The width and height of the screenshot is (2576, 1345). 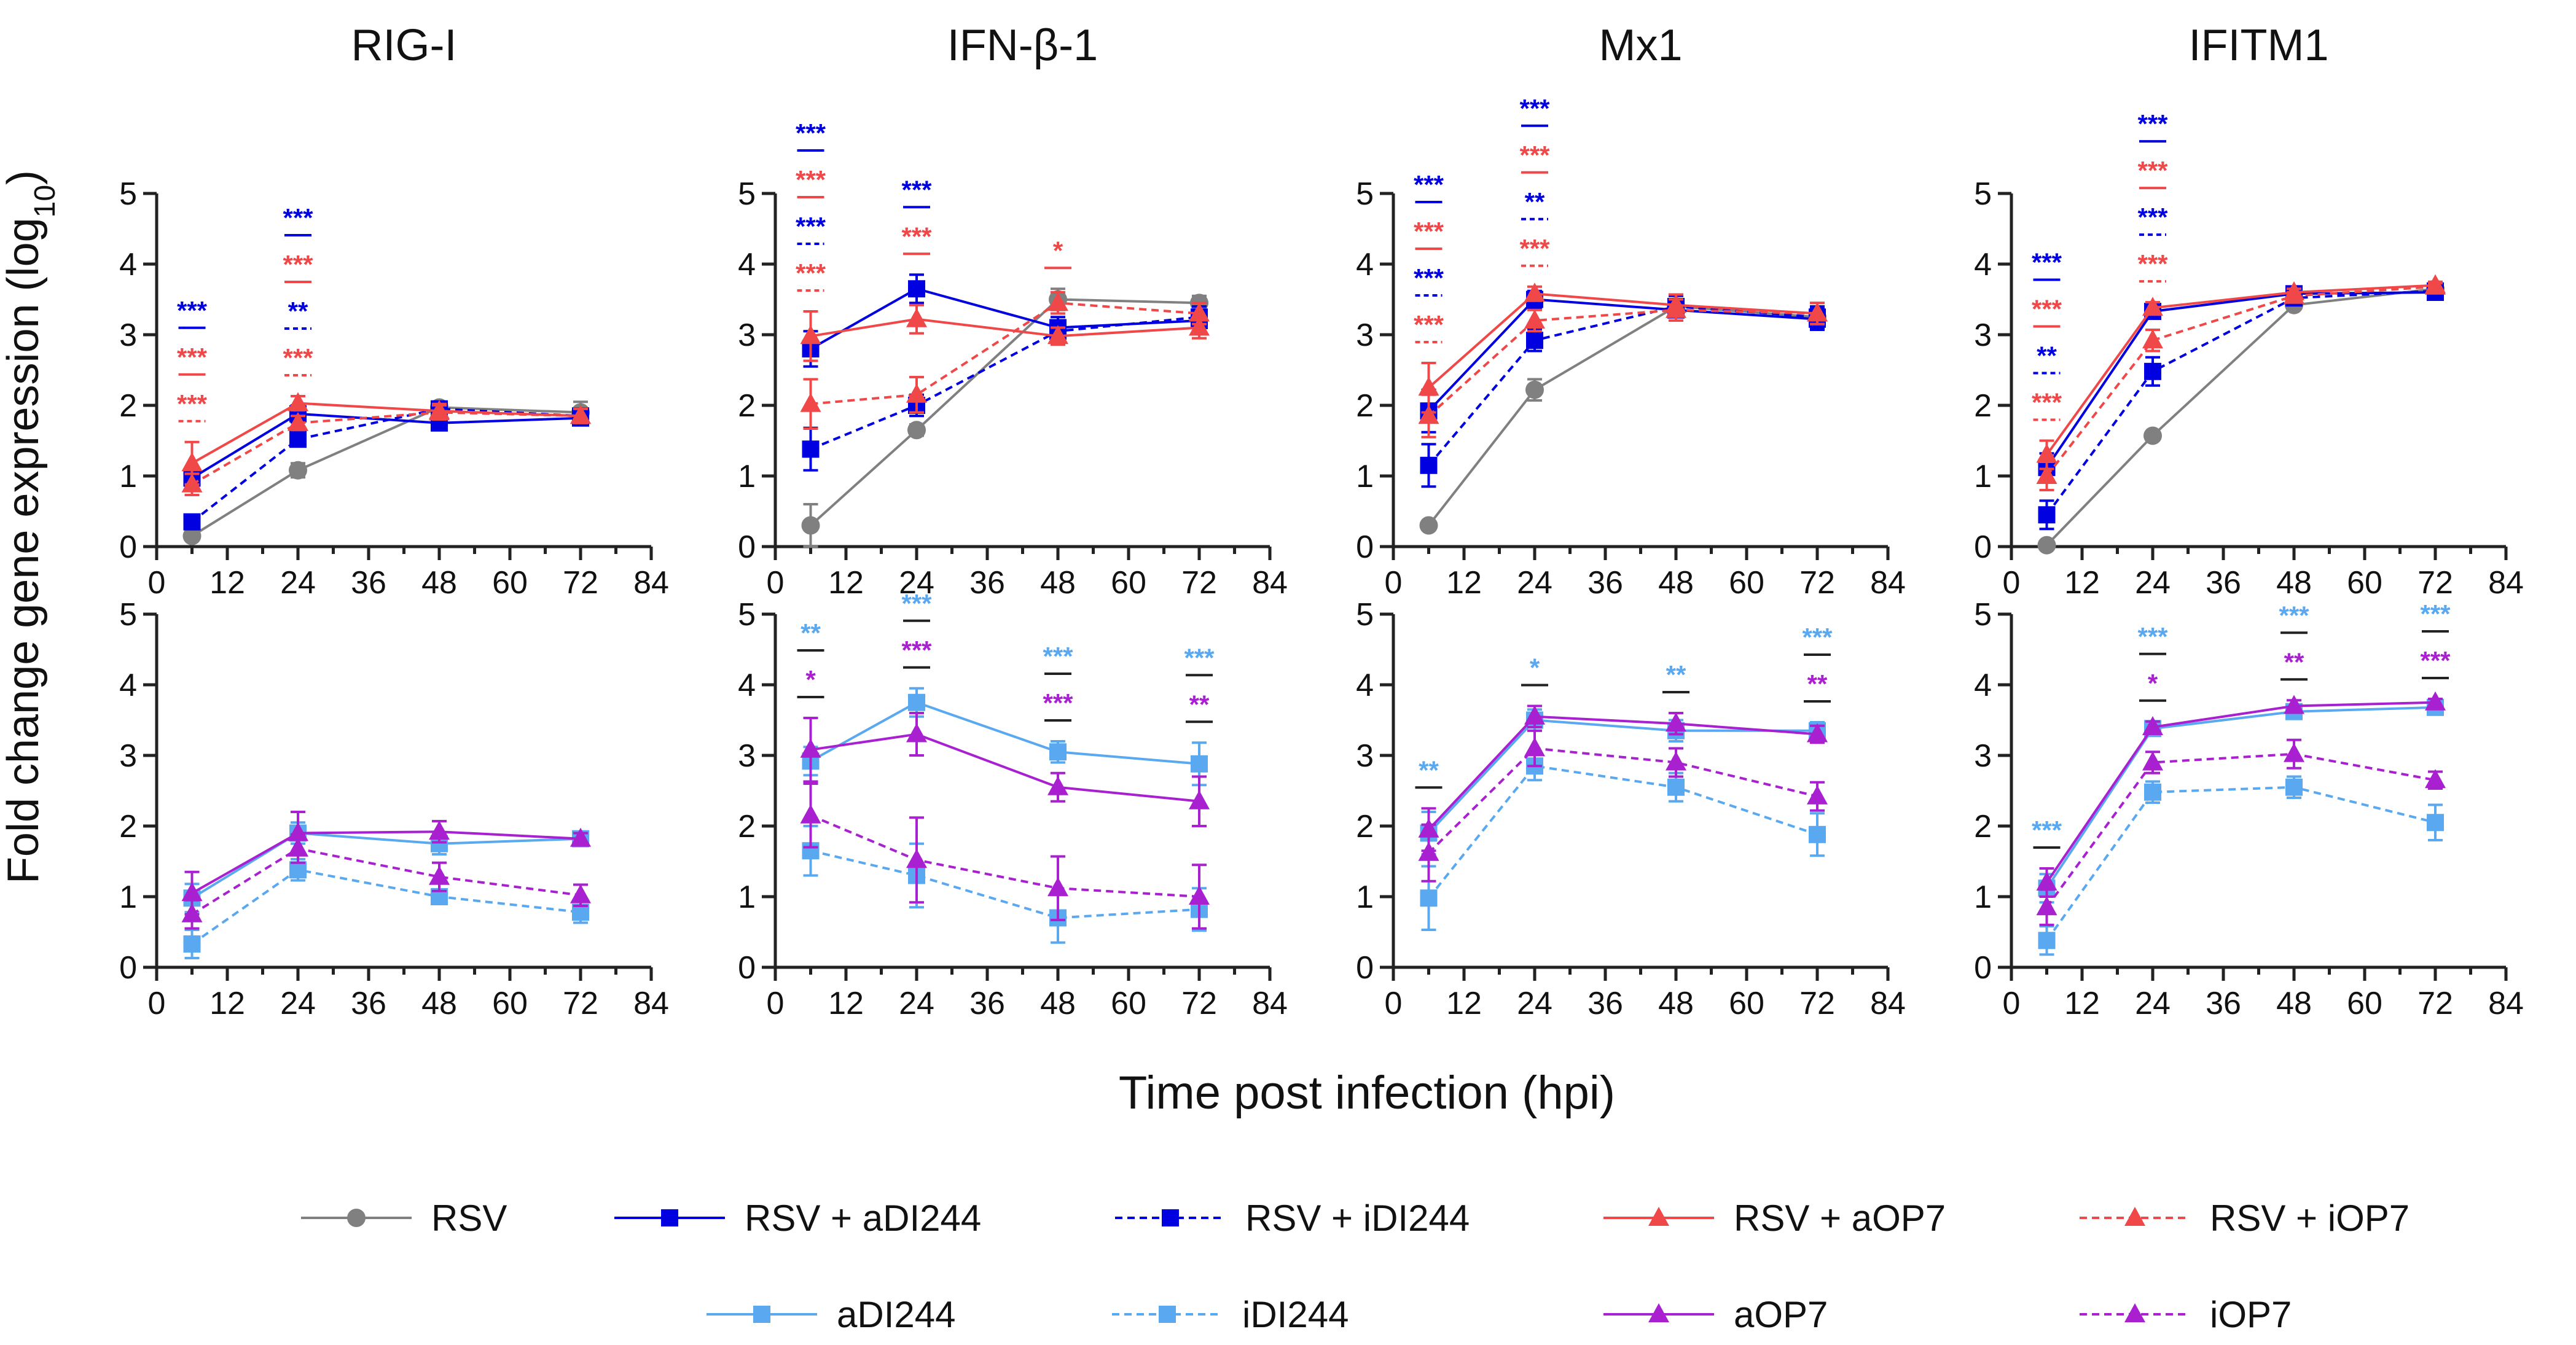 I want to click on series-rsv, so click(x=1622, y=414).